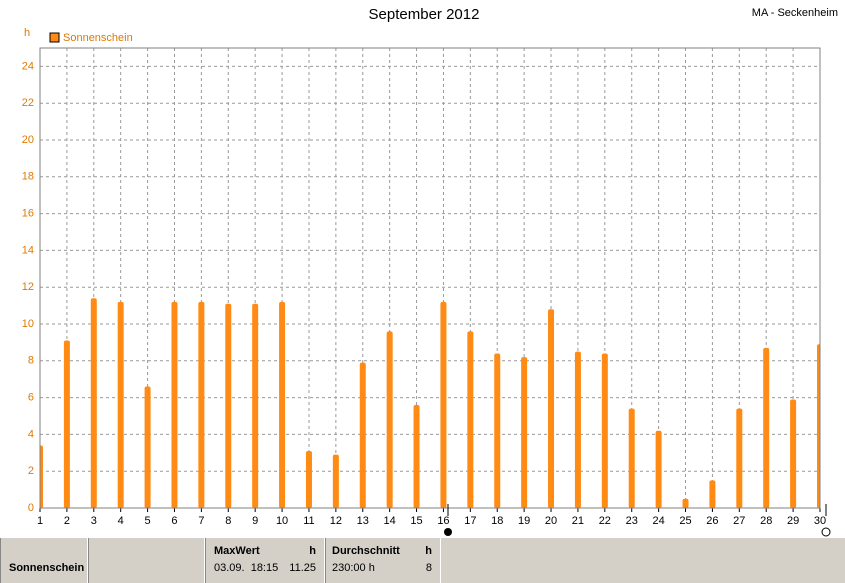 This screenshot has height=583, width=845. What do you see at coordinates (31, 361) in the screenshot?
I see `y-tick-label: 8` at bounding box center [31, 361].